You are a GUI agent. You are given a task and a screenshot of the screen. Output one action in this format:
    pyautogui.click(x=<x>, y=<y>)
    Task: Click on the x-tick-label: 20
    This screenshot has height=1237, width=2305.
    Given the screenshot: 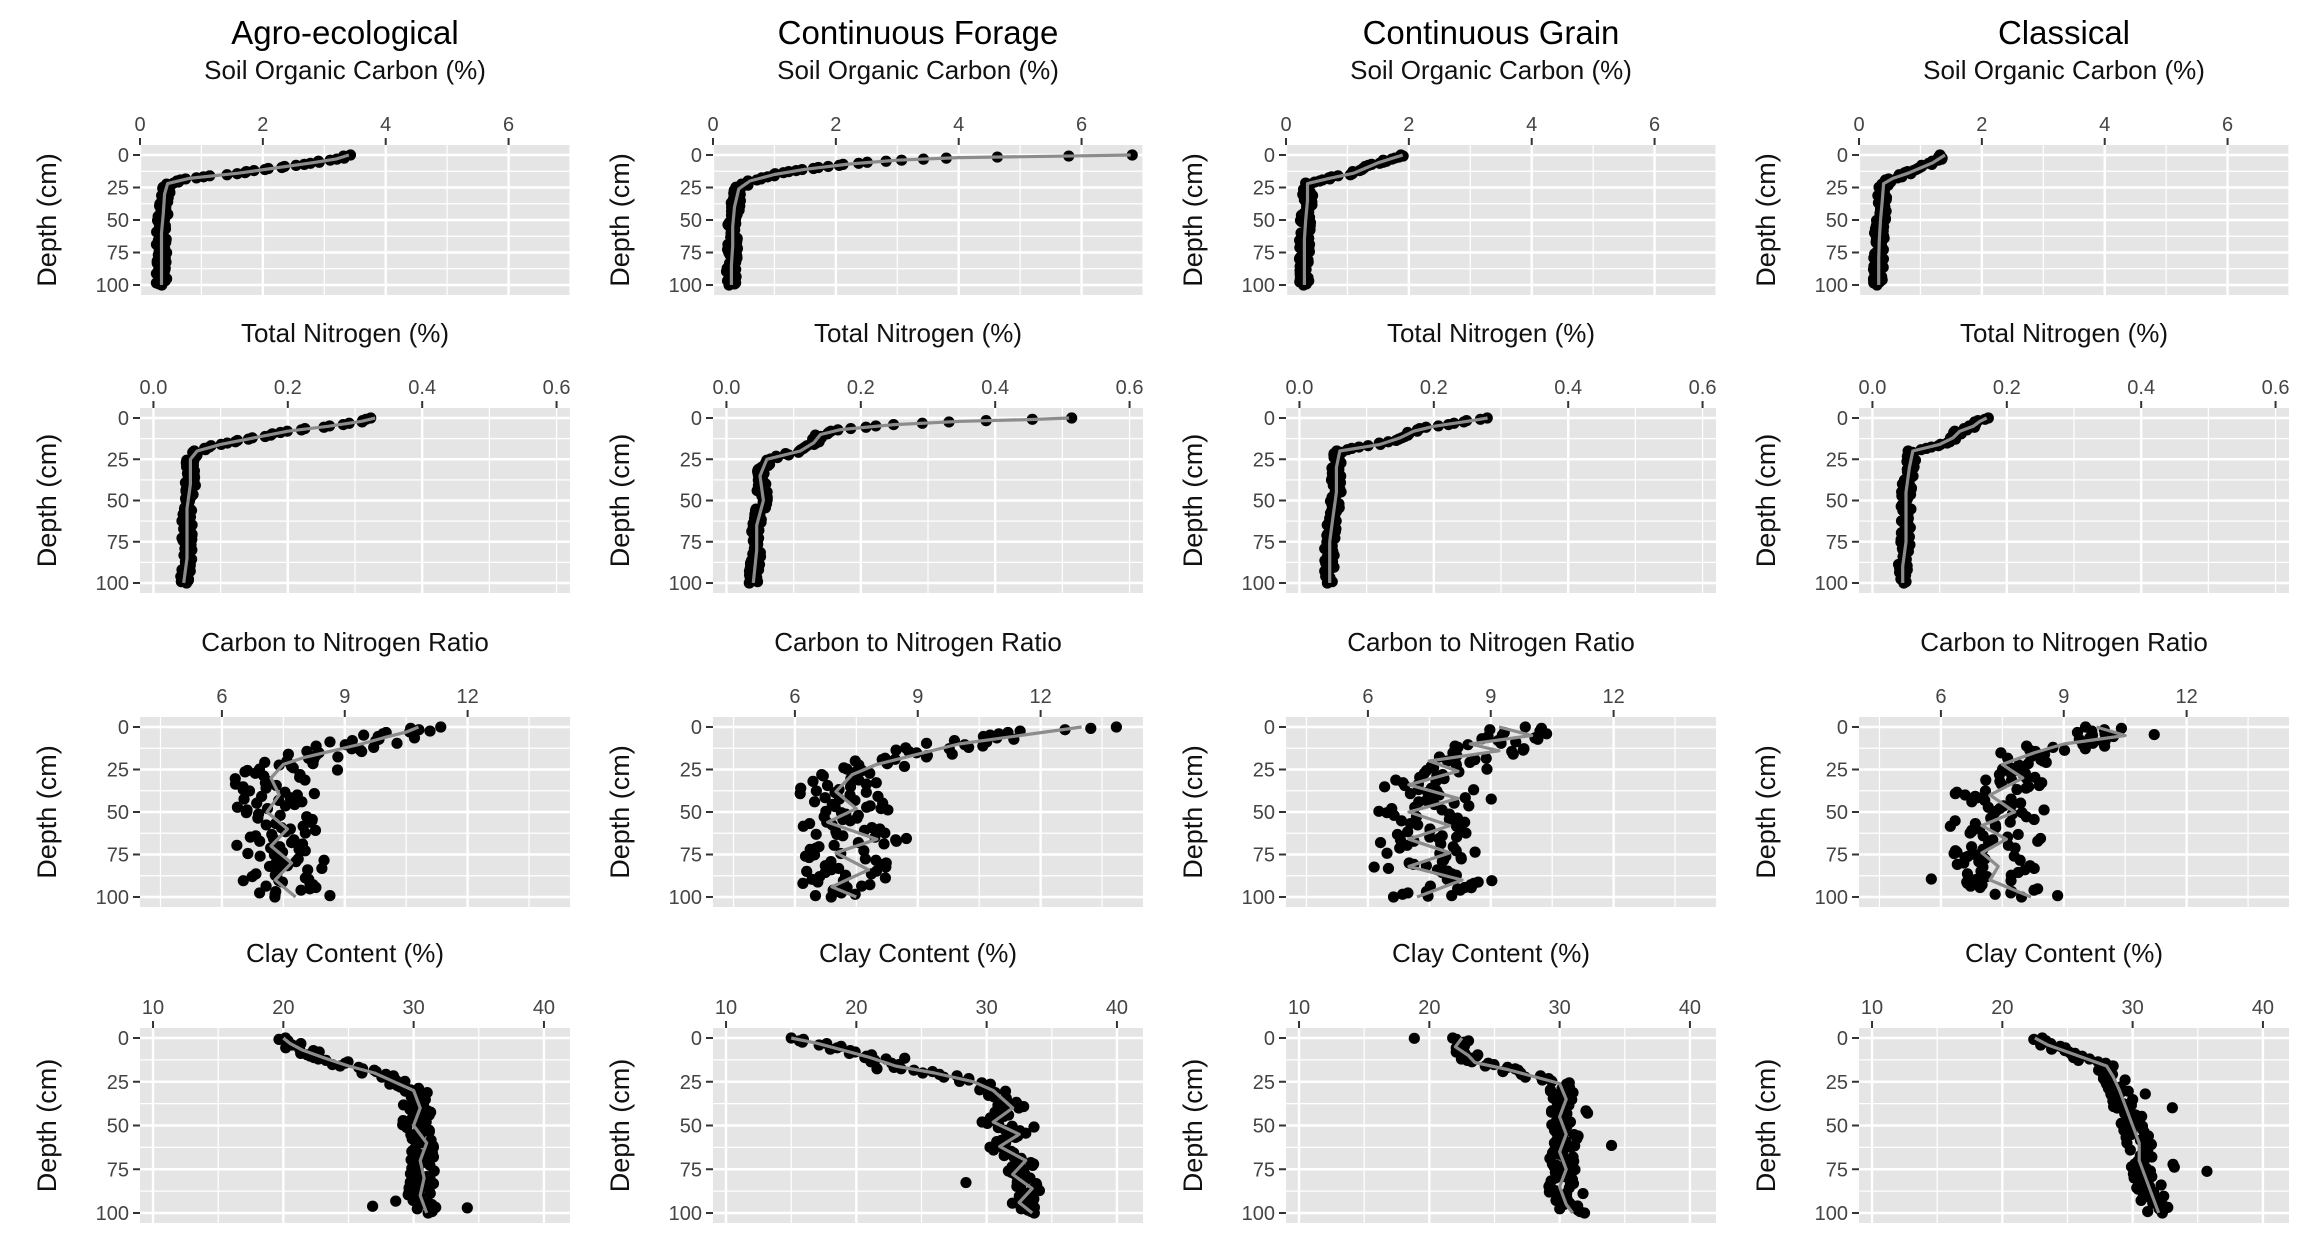 What is the action you would take?
    pyautogui.click(x=1429, y=1008)
    